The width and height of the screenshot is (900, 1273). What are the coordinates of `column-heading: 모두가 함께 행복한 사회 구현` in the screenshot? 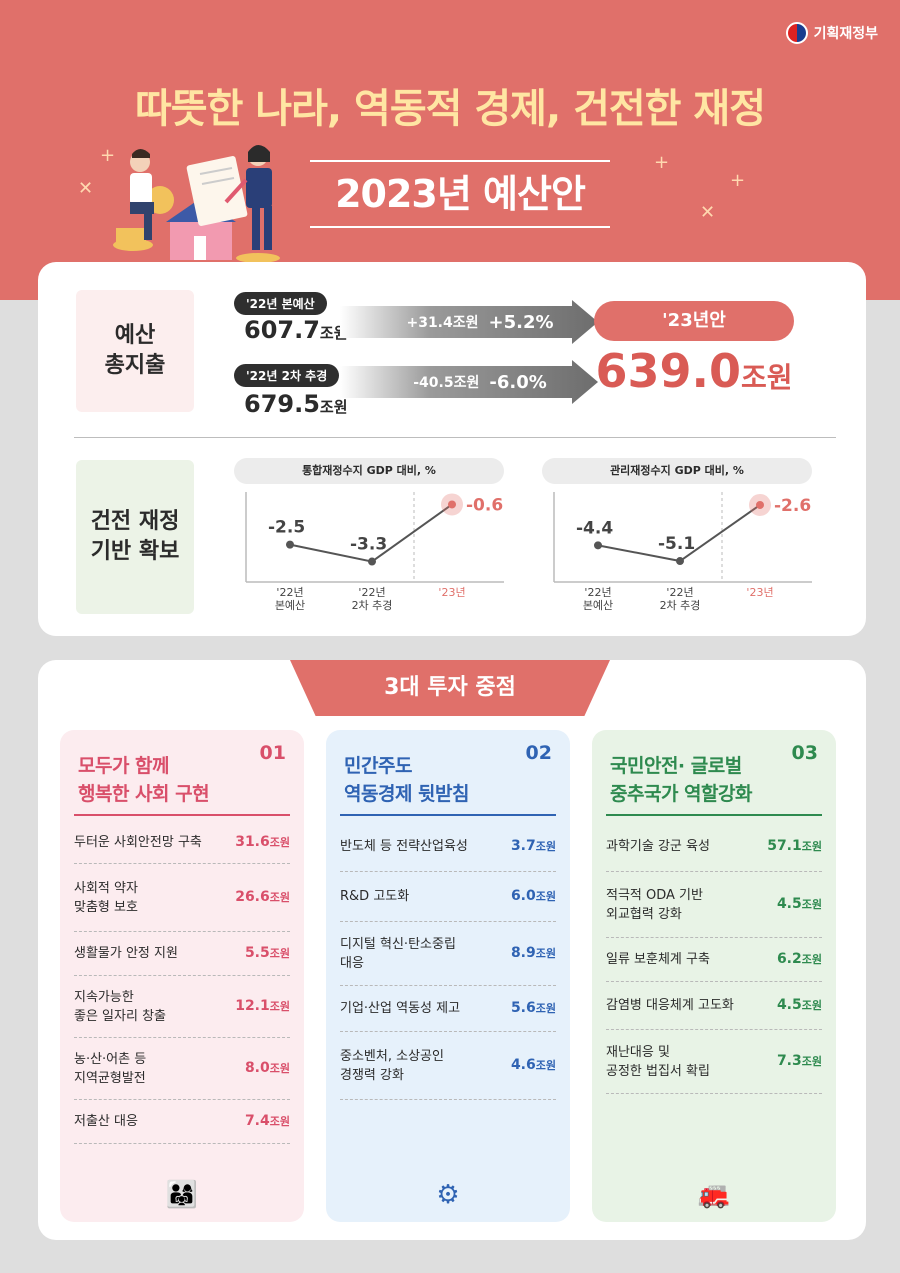 It's located at (144, 780).